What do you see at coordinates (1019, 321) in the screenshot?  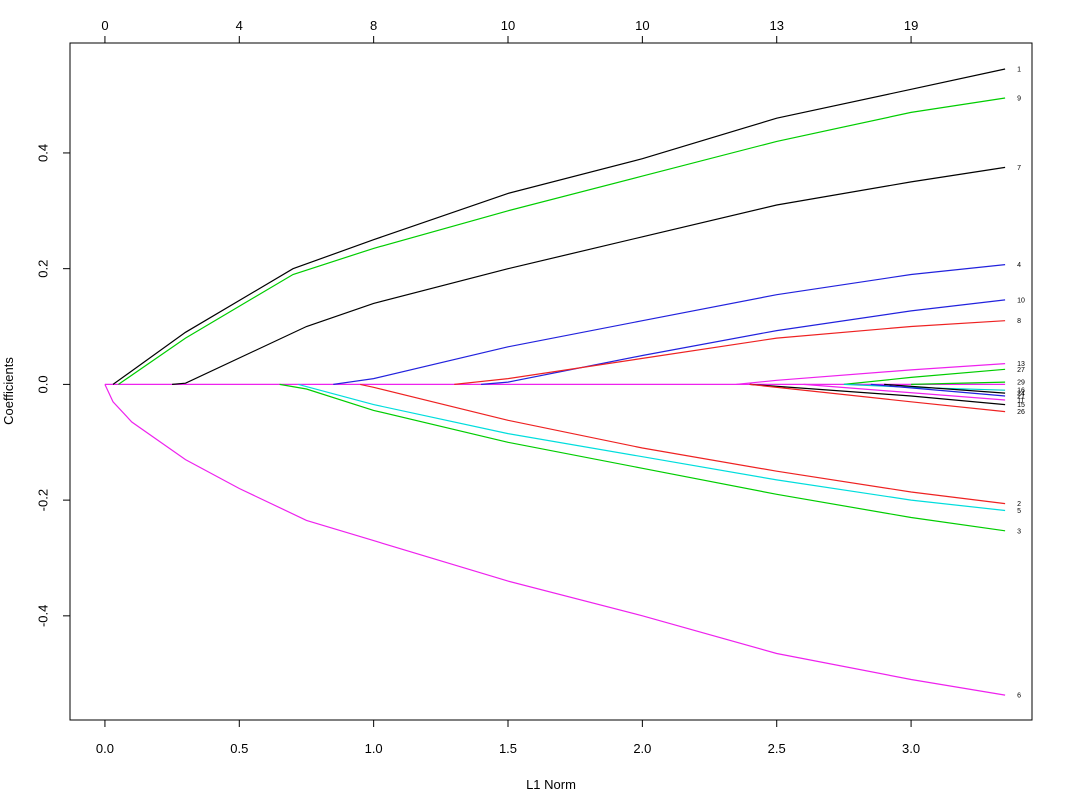 I see `series-end-label-8: 8` at bounding box center [1019, 321].